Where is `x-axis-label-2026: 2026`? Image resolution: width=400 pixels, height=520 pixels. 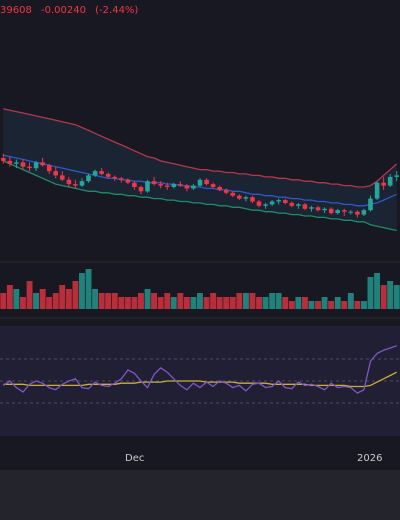
x-axis-label-2026: 2026 is located at coordinates (370, 458).